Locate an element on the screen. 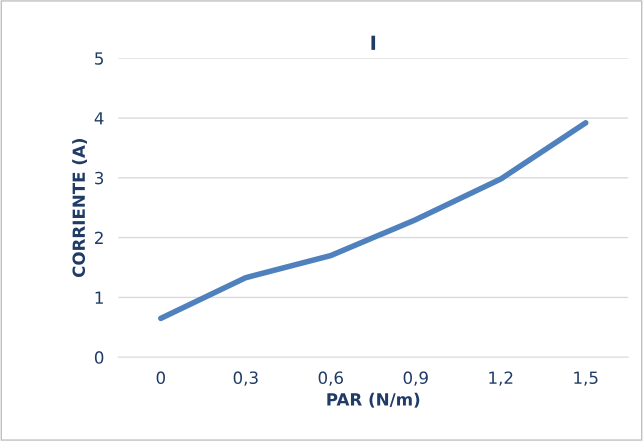 This screenshot has height=441, width=643. y-tick-label: 0 is located at coordinates (99, 357).